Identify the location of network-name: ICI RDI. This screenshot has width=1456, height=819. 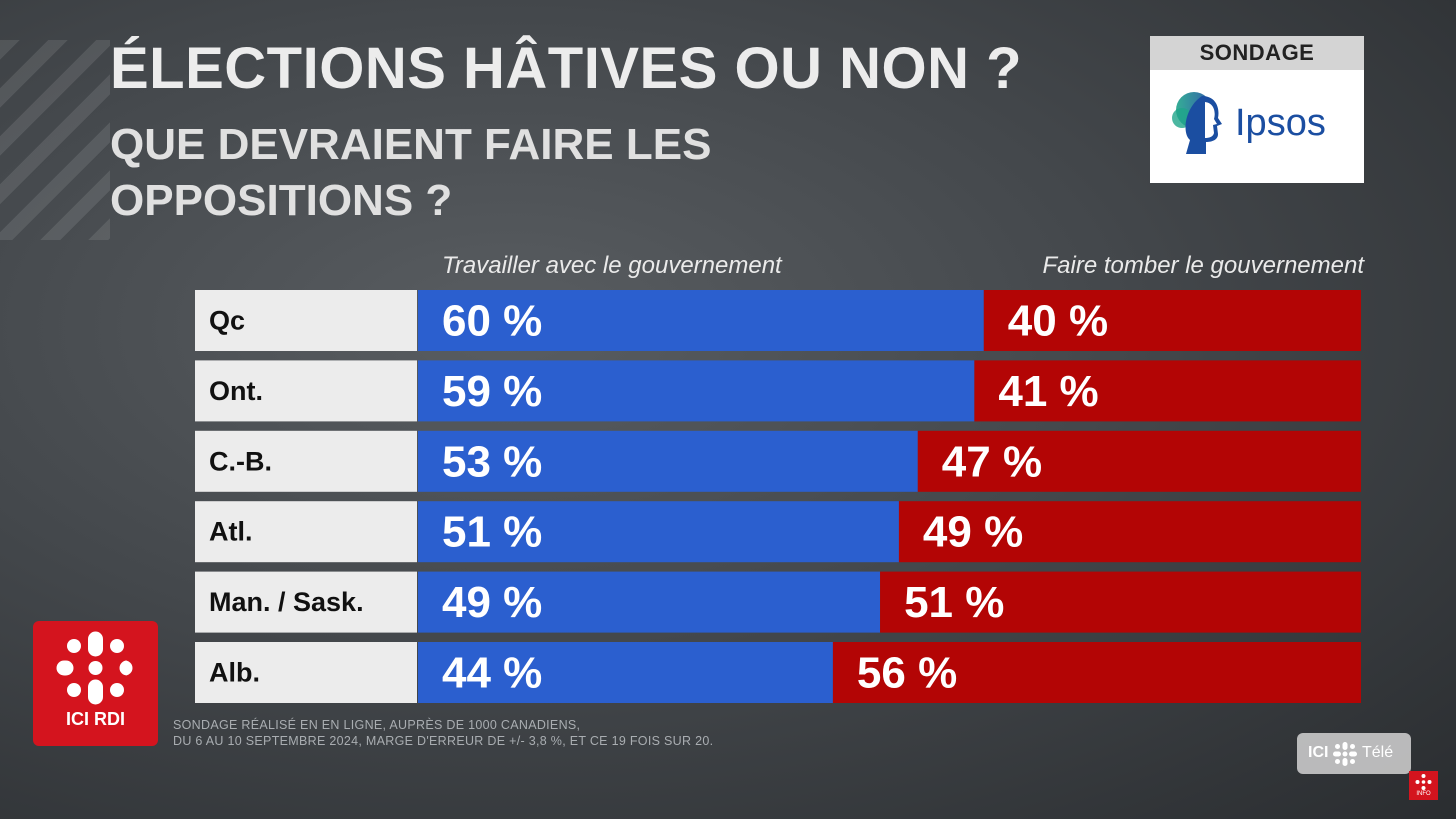
(95, 719).